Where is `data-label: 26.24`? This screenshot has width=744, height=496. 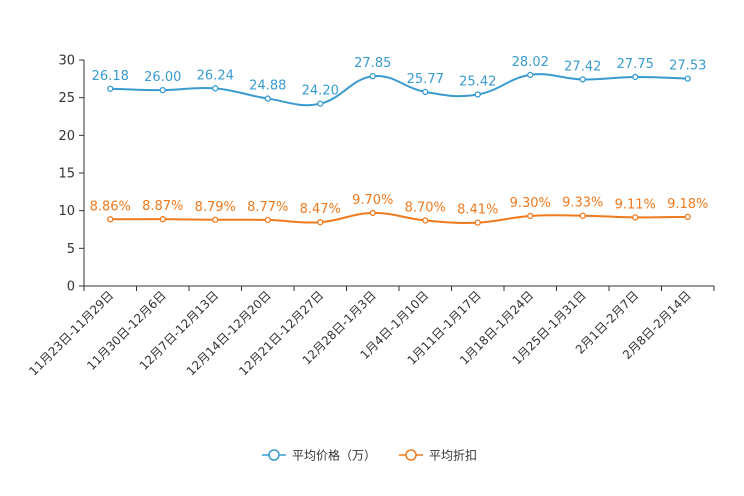
data-label: 26.24 is located at coordinates (215, 75).